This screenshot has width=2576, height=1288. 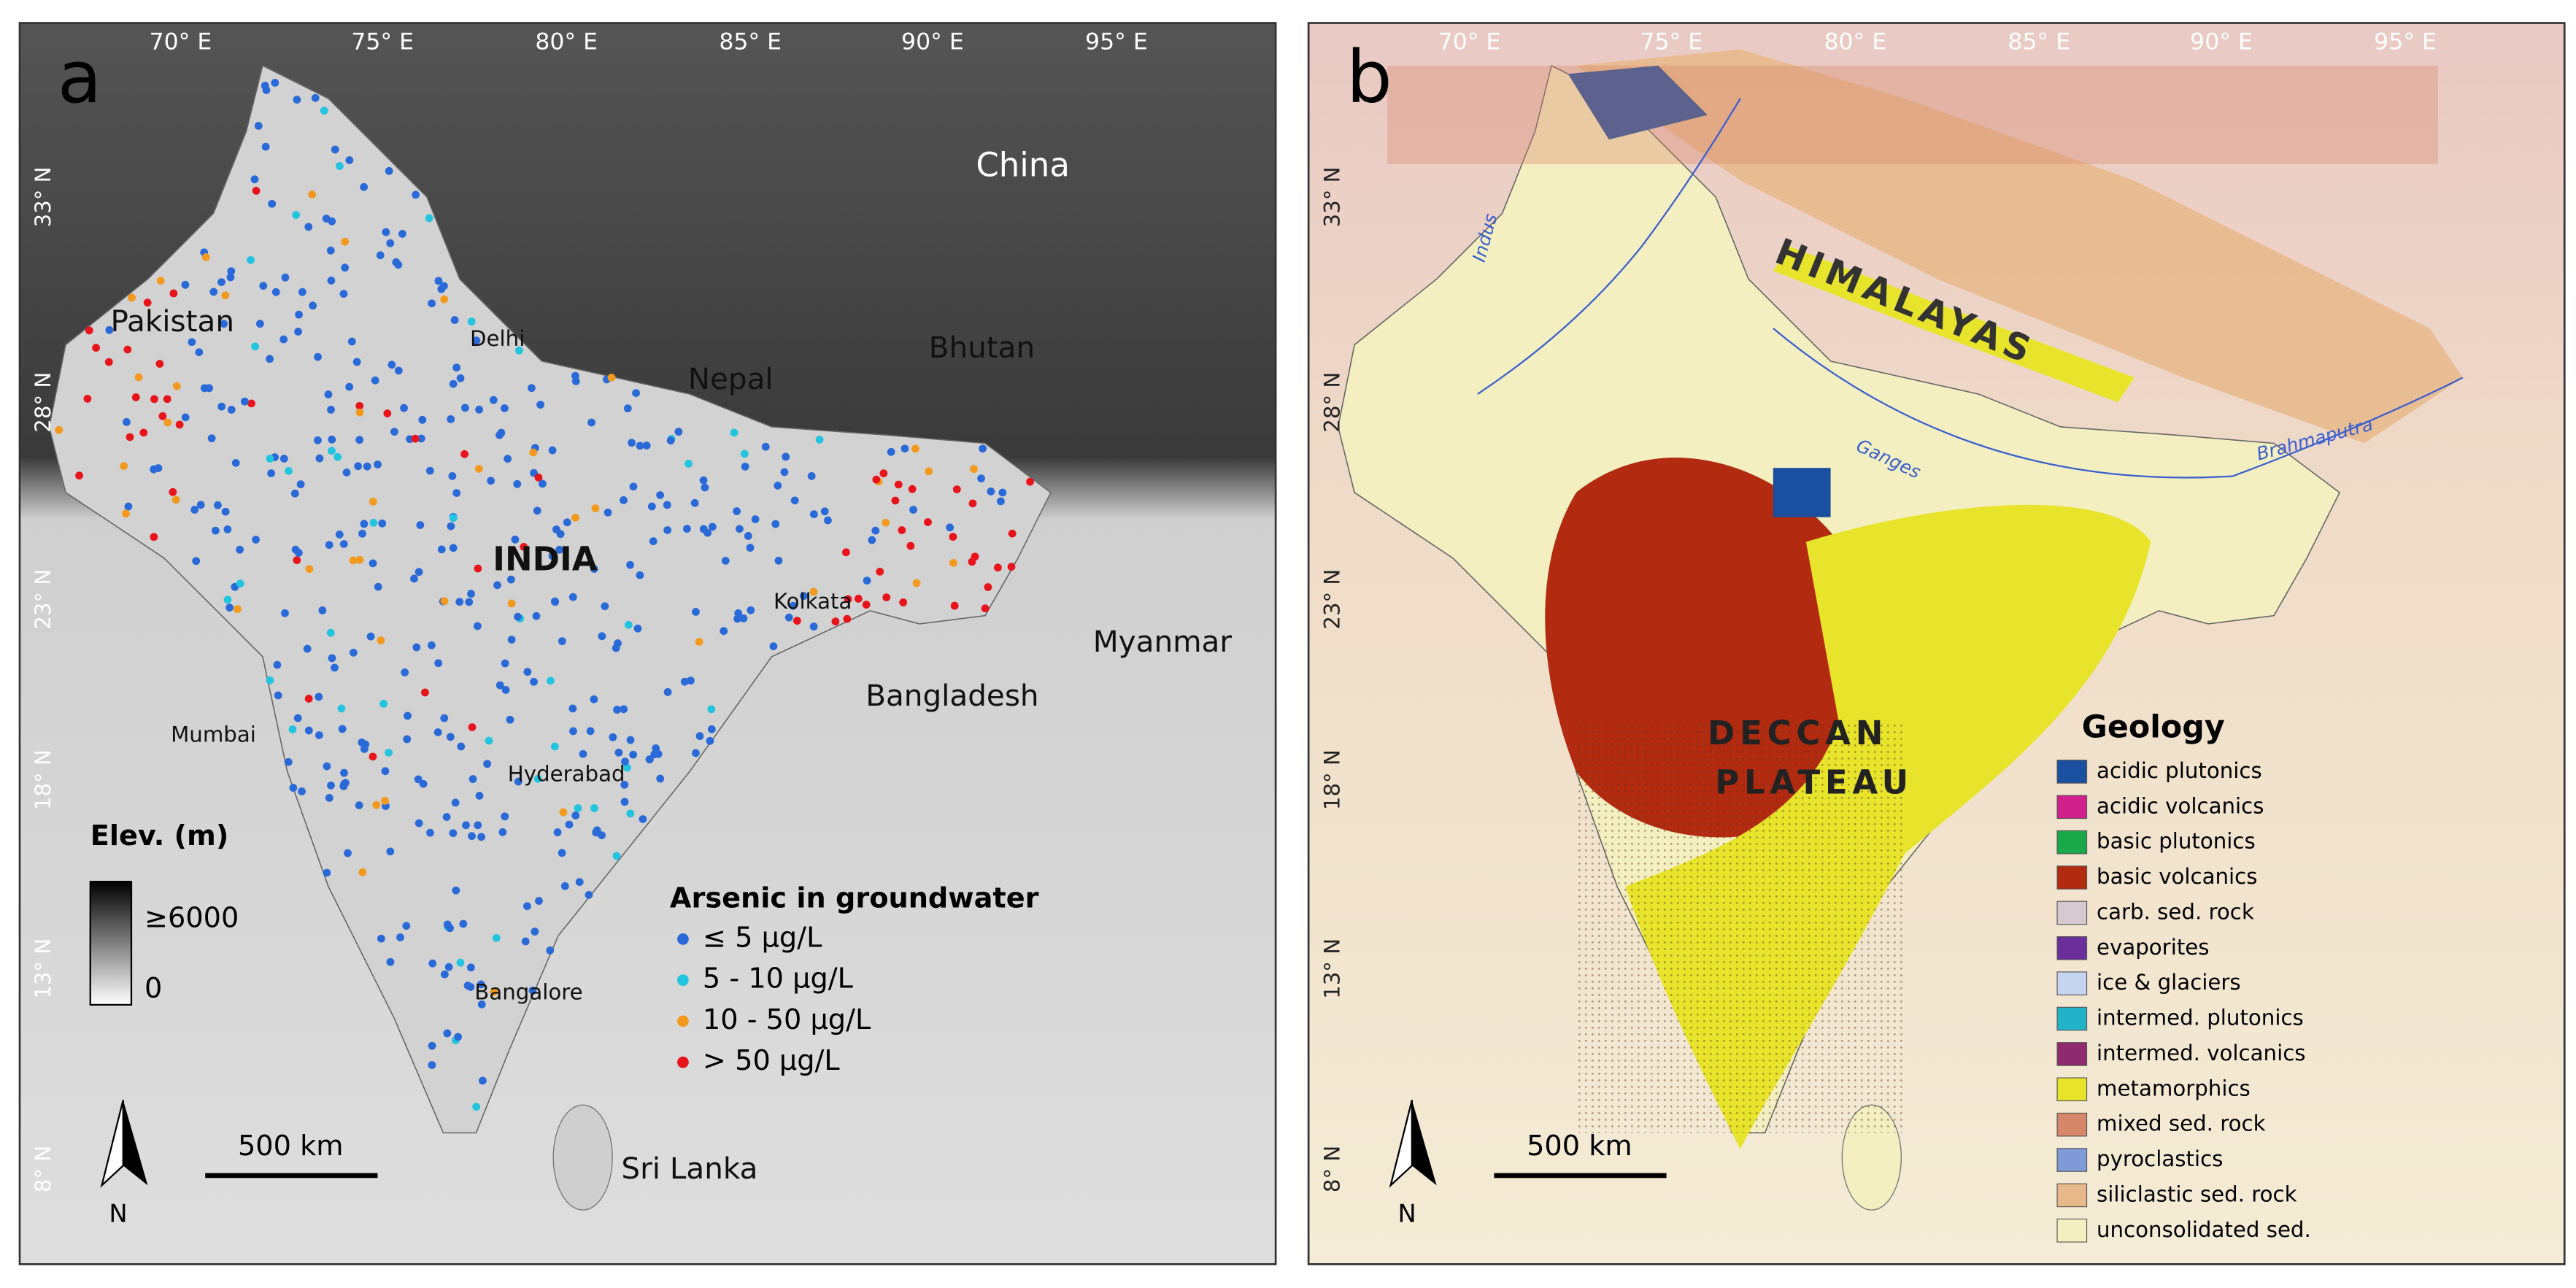 I want to click on river, so click(x=2003, y=403).